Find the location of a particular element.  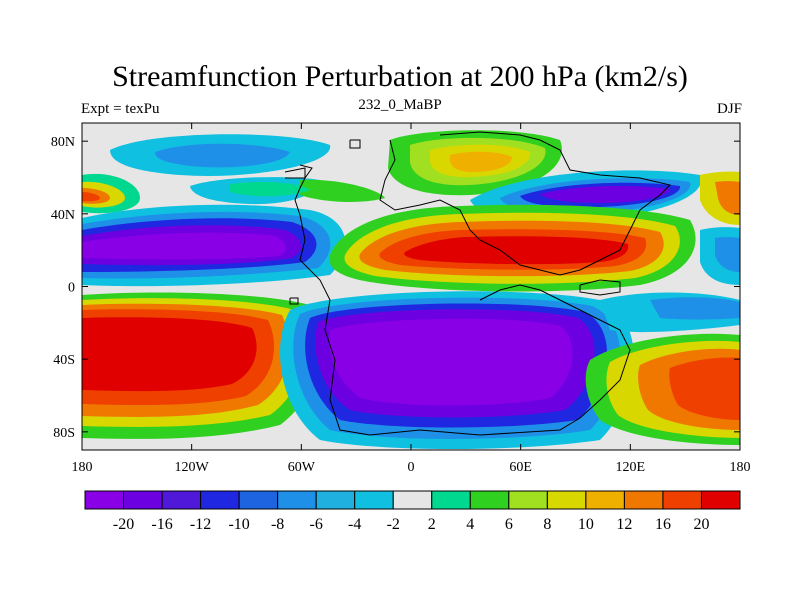

lon-tick-label: 0 is located at coordinates (411, 467).